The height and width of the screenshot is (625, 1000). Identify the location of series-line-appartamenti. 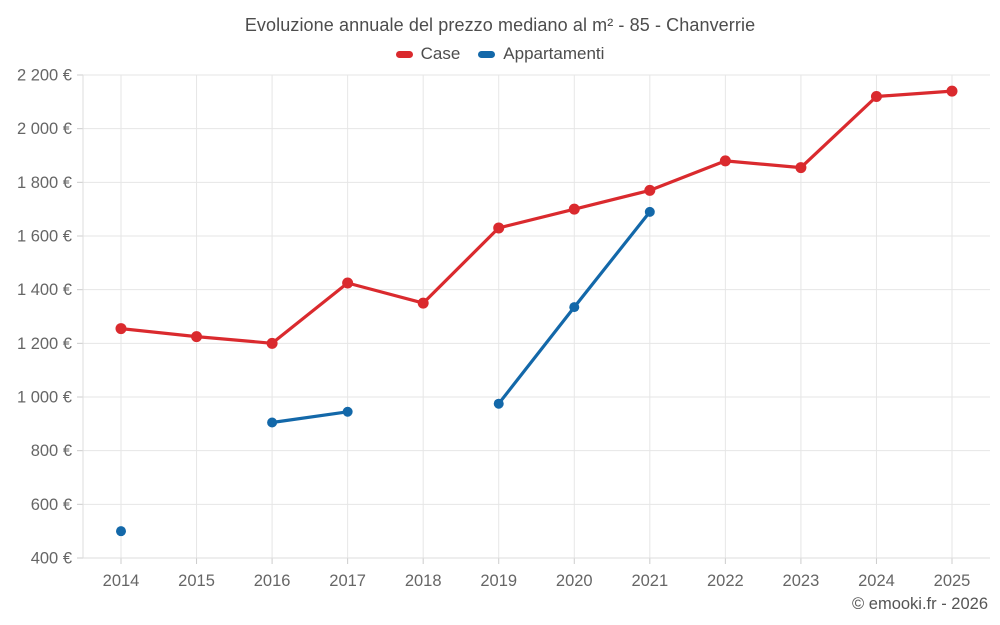
(461, 317).